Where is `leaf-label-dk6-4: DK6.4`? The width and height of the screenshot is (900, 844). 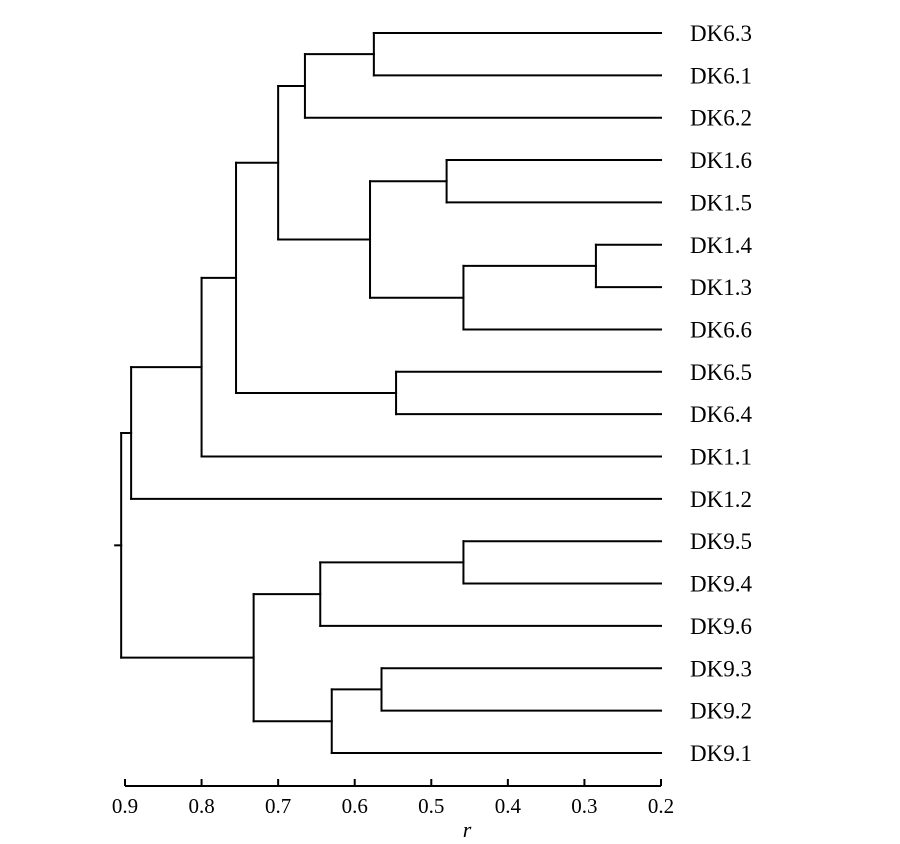 leaf-label-dk6-4: DK6.4 is located at coordinates (721, 414).